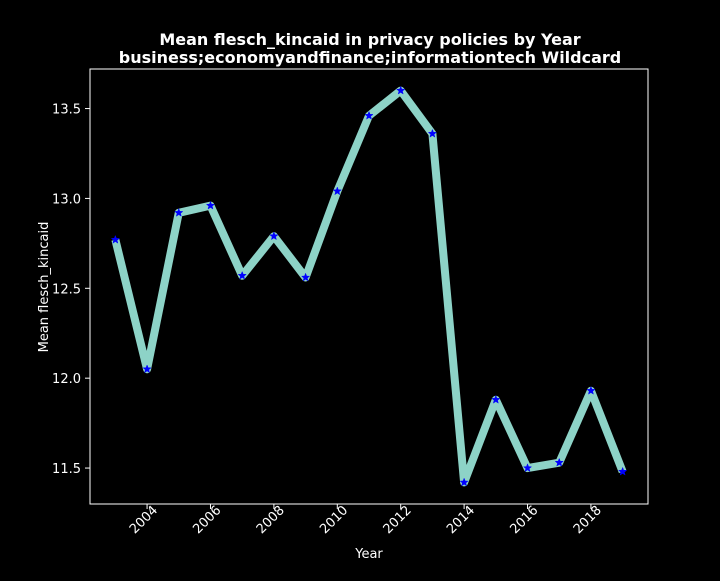  Describe the element at coordinates (66, 110) in the screenshot. I see `y-tick-label: 13.5` at that location.